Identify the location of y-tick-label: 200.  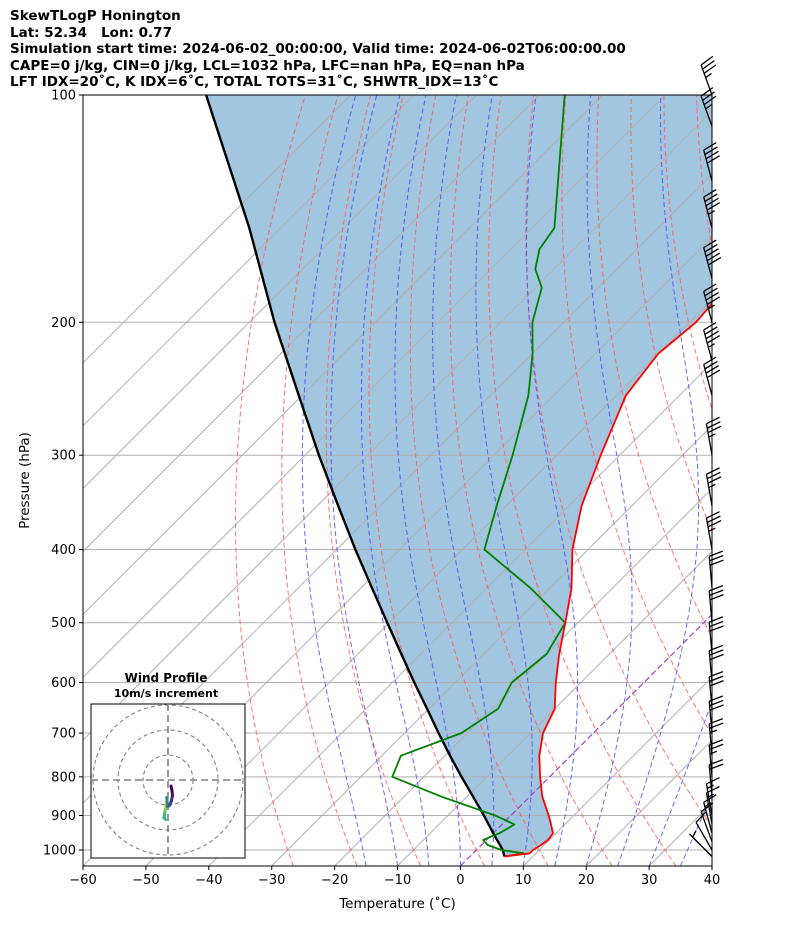
(63, 323).